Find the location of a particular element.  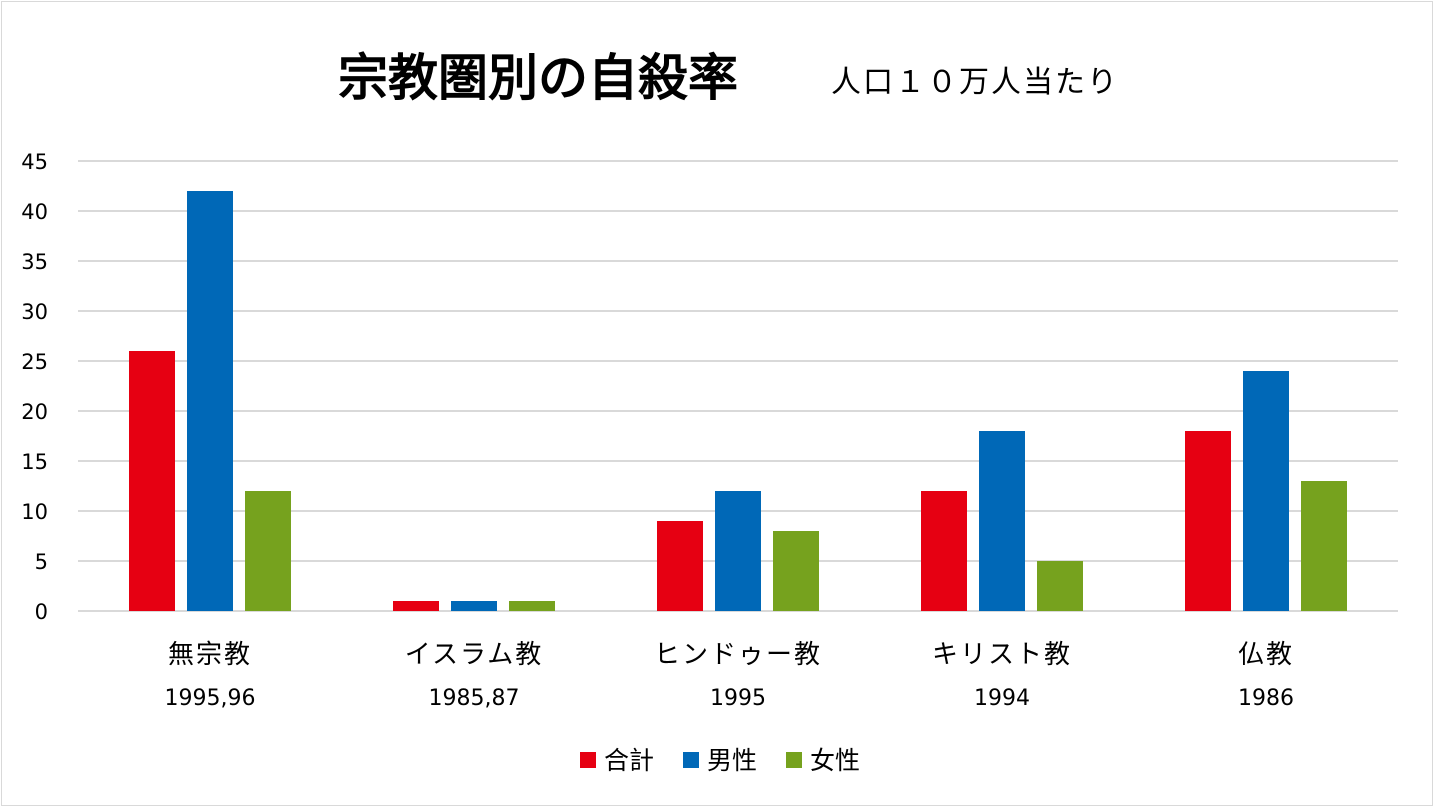

bar-女性-ヒンドゥー教 is located at coordinates (796, 571).